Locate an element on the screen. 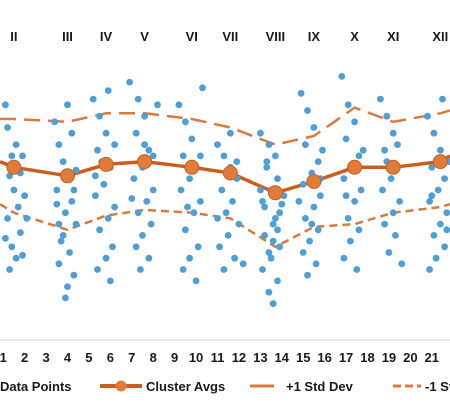 The image size is (450, 408). cluster-avg-markers is located at coordinates (227, 177).